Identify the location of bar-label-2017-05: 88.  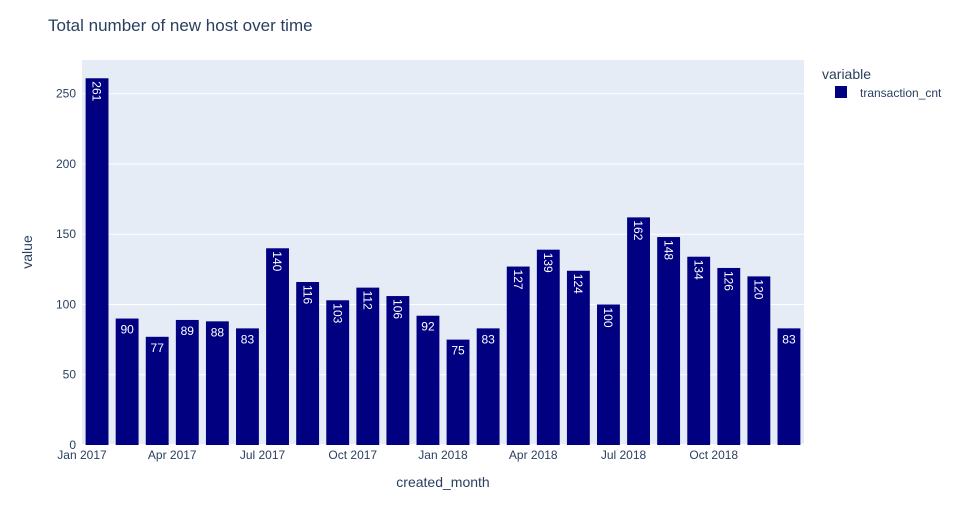
(218, 332).